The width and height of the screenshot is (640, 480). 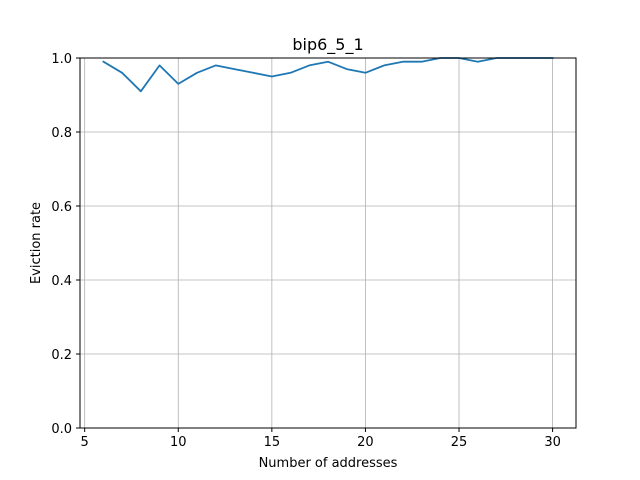 What do you see at coordinates (272, 442) in the screenshot?
I see `x-tick-label: 15` at bounding box center [272, 442].